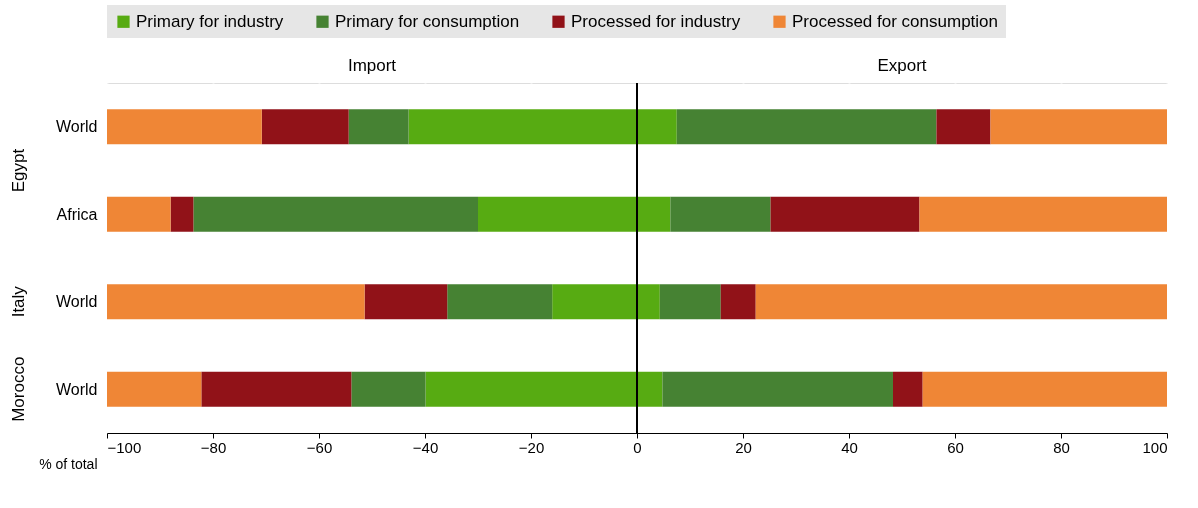  What do you see at coordinates (656, 21) in the screenshot?
I see `legend-label: Processed for industry` at bounding box center [656, 21].